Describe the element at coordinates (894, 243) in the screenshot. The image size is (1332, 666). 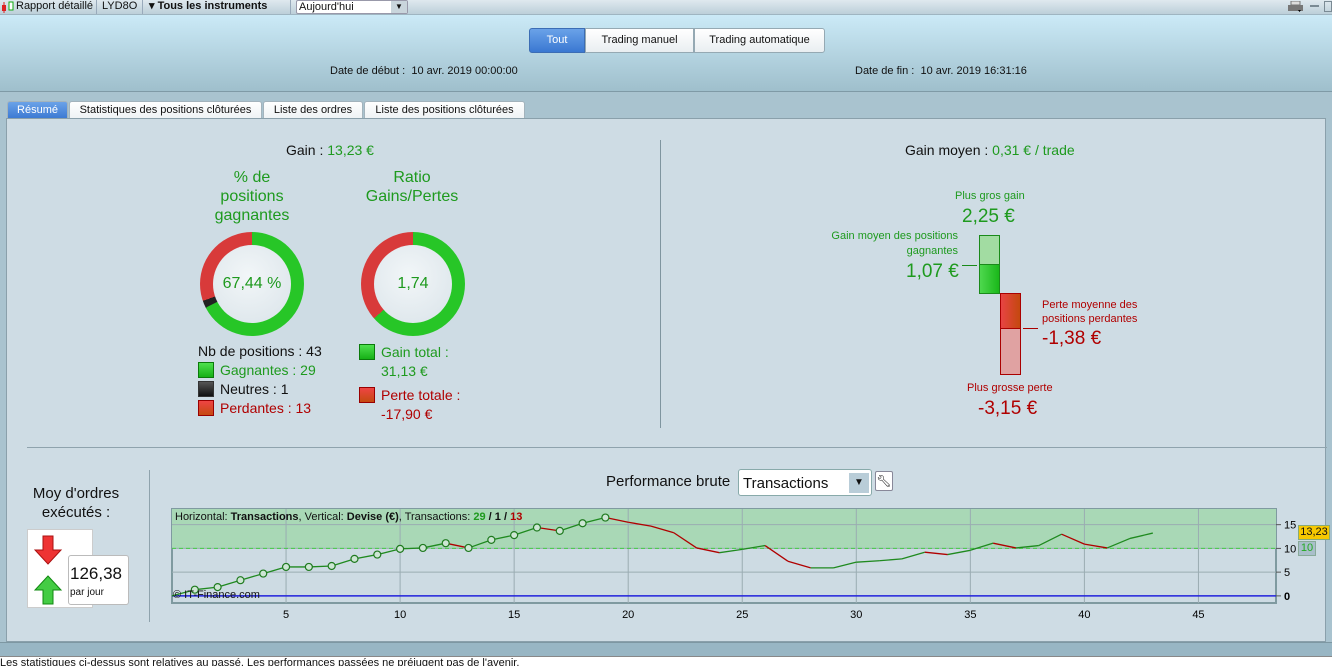
I see `avg-win-label: Gain moyen des positions gagnantes` at that location.